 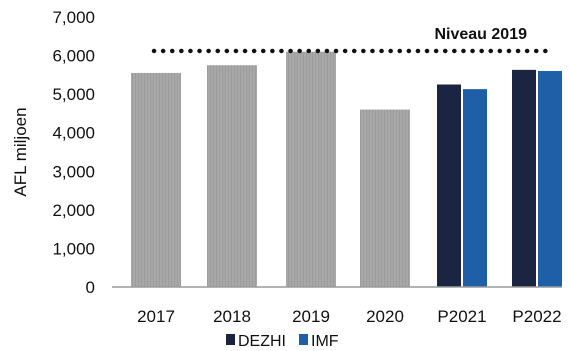 What do you see at coordinates (156, 316) in the screenshot?
I see `x-tick-label: 2017` at bounding box center [156, 316].